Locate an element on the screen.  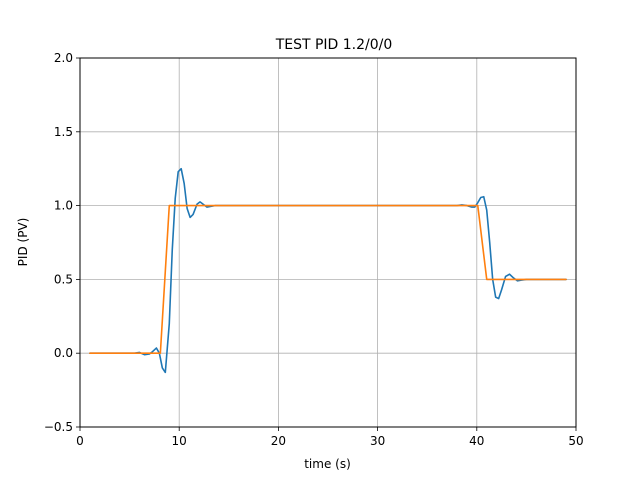
x-tick-label: 10 is located at coordinates (179, 441).